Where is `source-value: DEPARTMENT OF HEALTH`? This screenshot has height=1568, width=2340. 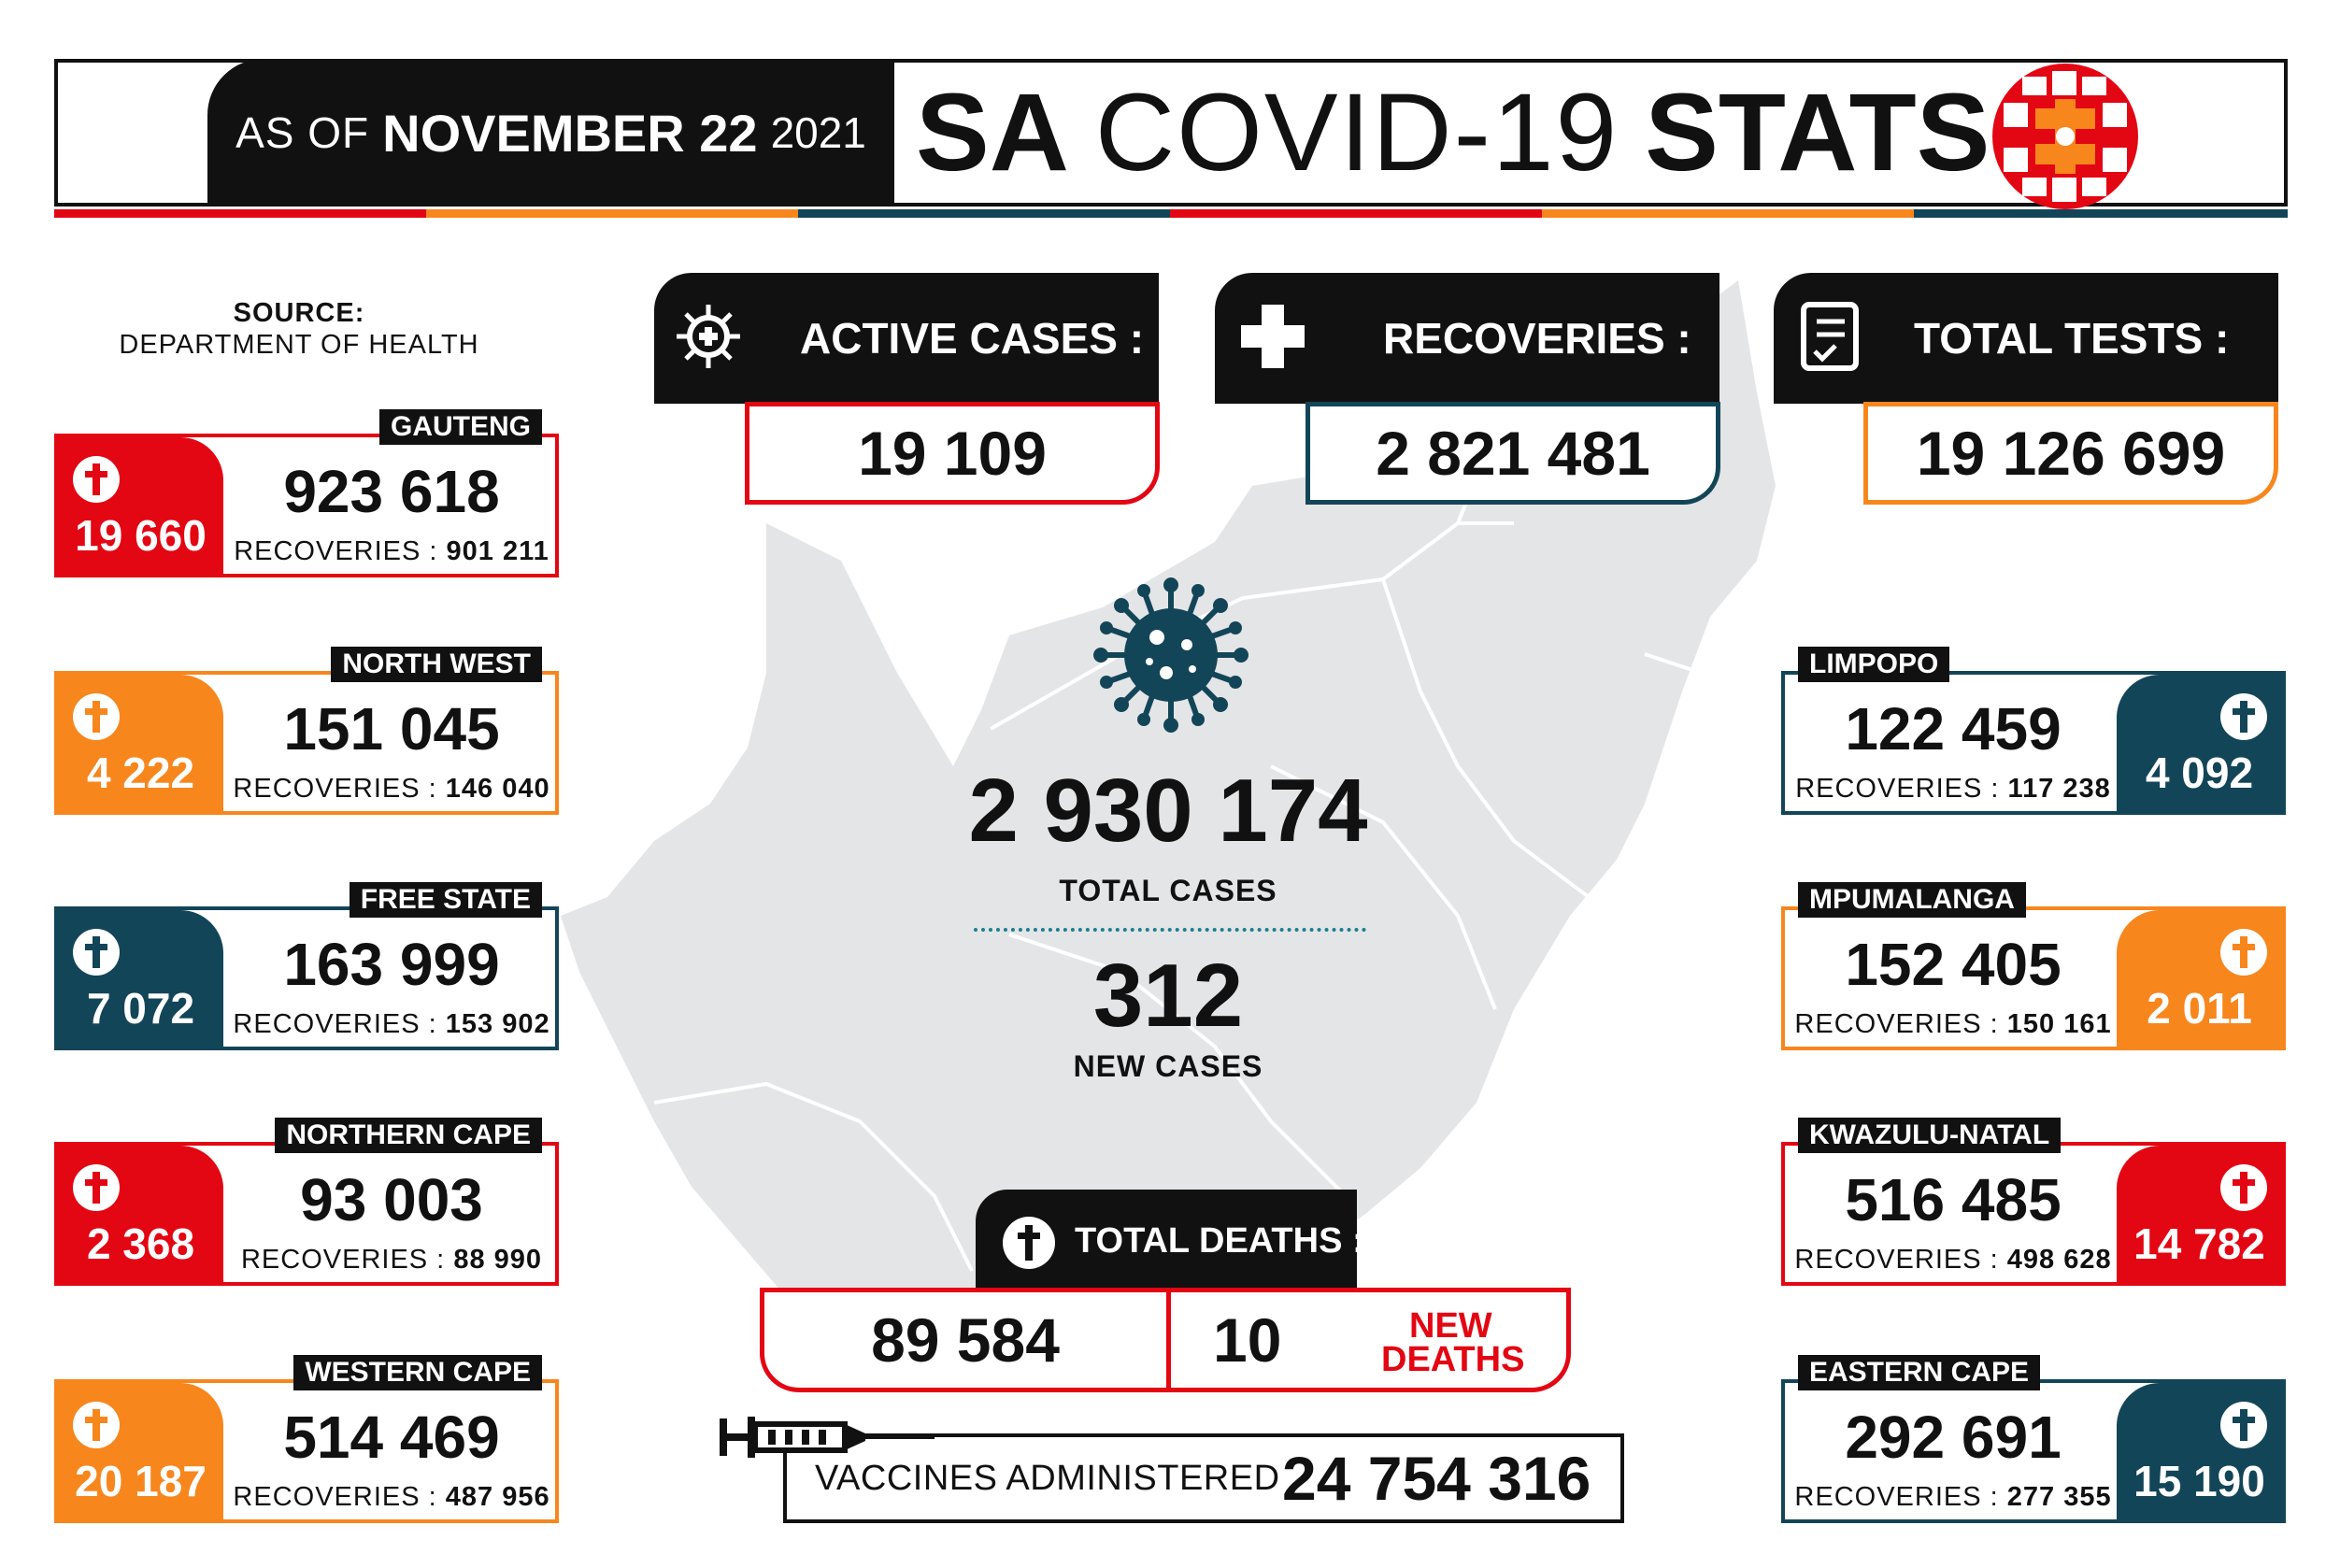 source-value: DEPARTMENT OF HEALTH is located at coordinates (299, 345).